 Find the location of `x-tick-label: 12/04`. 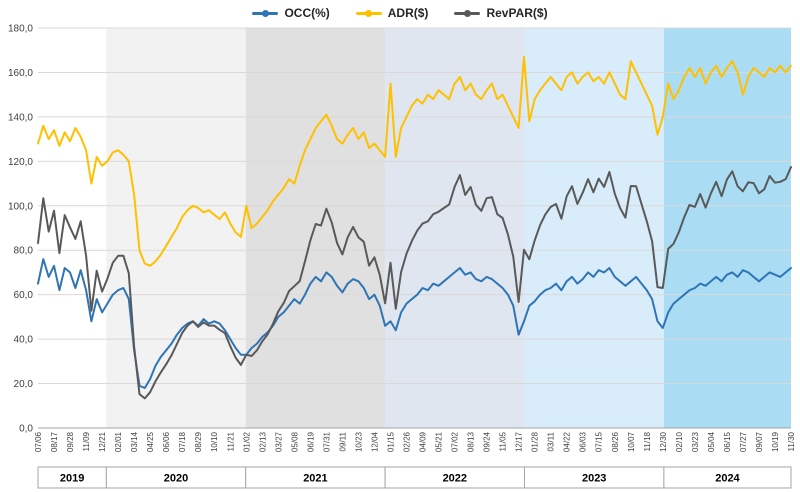

x-tick-label: 12/04 is located at coordinates (374, 441).